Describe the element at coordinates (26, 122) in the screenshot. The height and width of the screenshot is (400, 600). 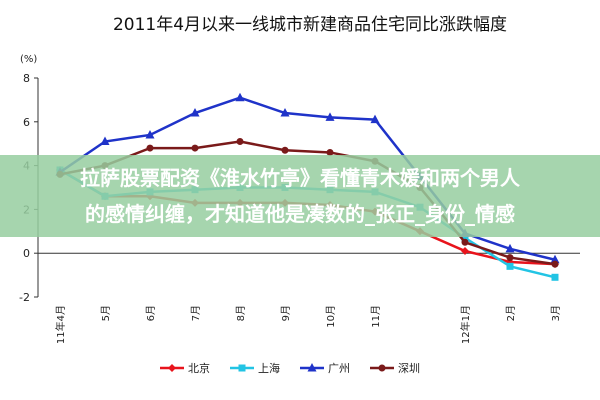
I see `y-tick-label: 6` at that location.